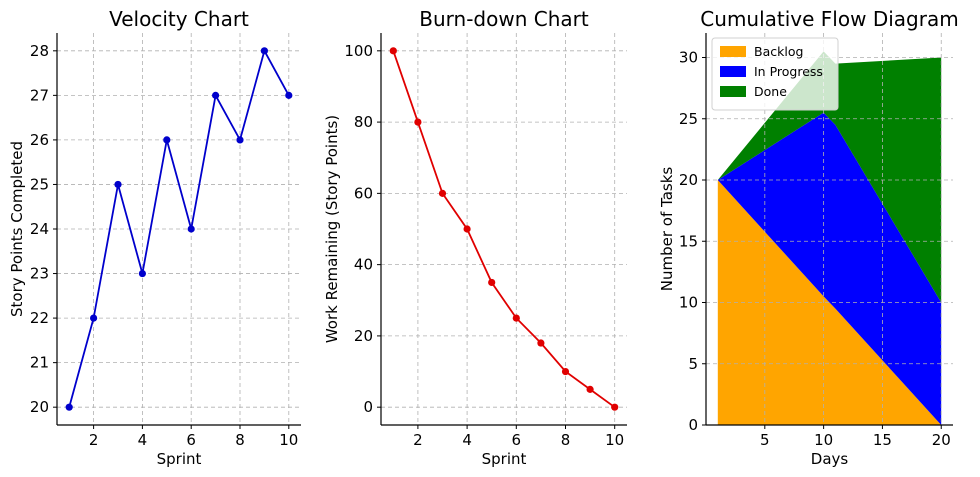 The height and width of the screenshot is (477, 980). Describe the element at coordinates (829, 19) in the screenshot. I see `chart-title: Cumulative Flow Diagram` at that location.